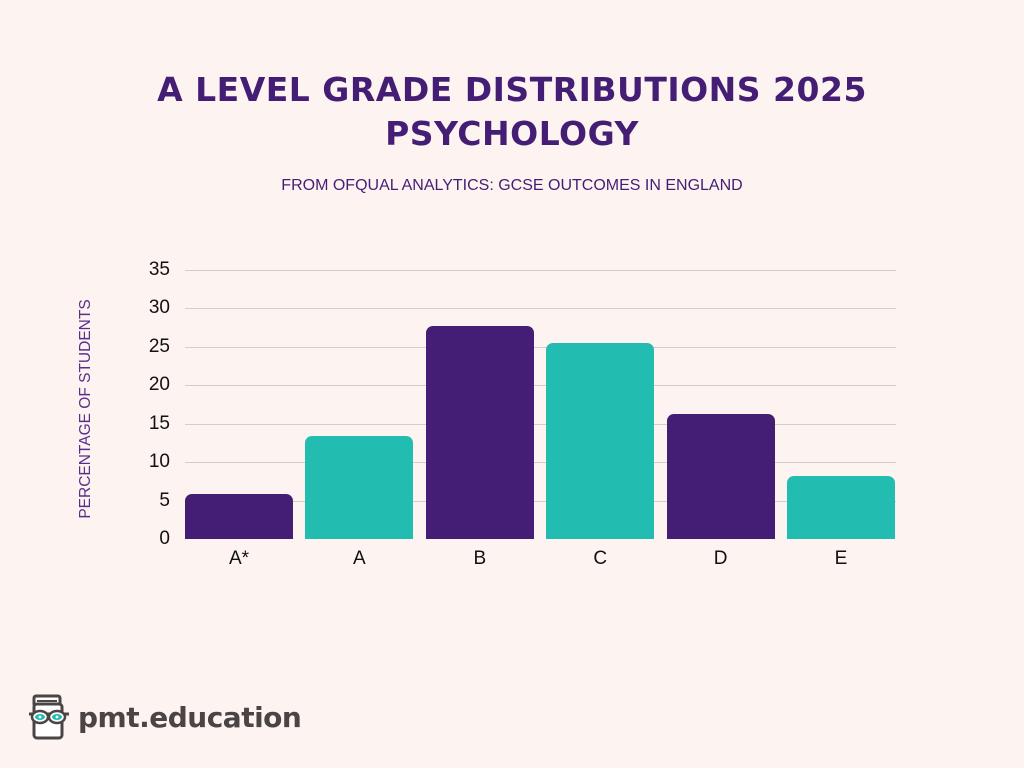 Image resolution: width=1024 pixels, height=768 pixels. What do you see at coordinates (600, 441) in the screenshot?
I see `bar-c` at bounding box center [600, 441].